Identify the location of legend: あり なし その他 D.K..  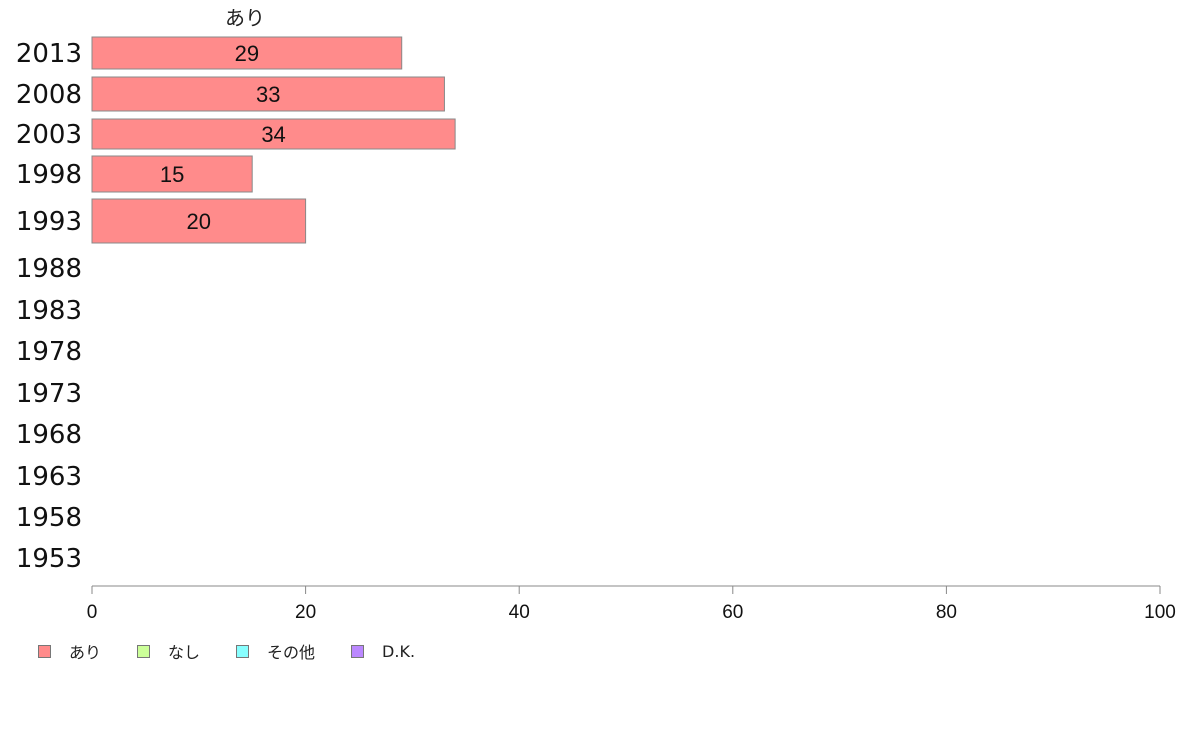
(244, 651).